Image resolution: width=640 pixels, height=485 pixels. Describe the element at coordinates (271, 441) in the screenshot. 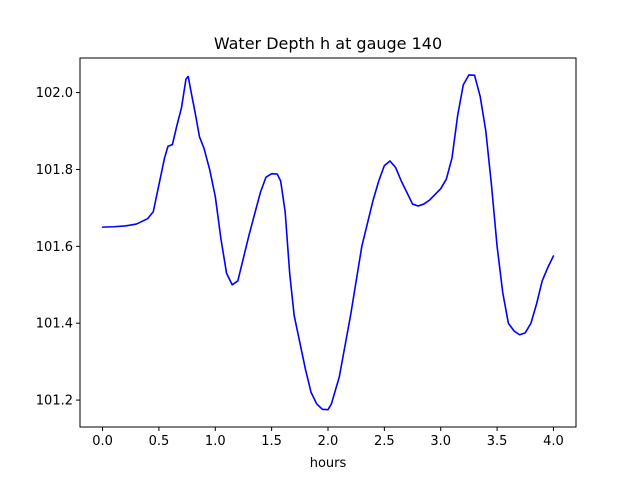

I see `x-tick-label: 1.5` at that location.